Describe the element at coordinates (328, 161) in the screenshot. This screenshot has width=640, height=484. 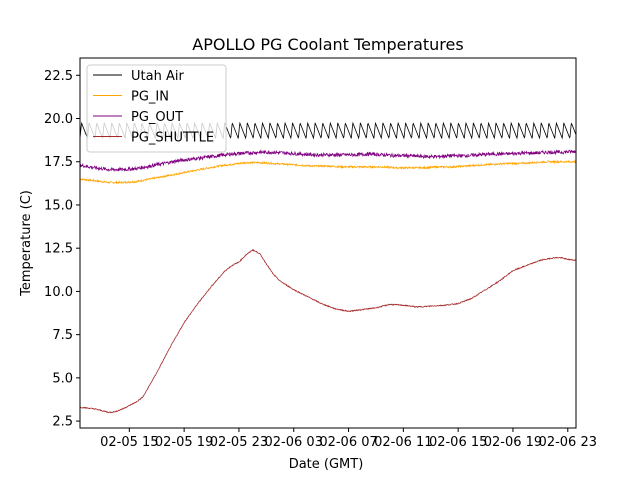
I see `series-line-pg-out` at that location.